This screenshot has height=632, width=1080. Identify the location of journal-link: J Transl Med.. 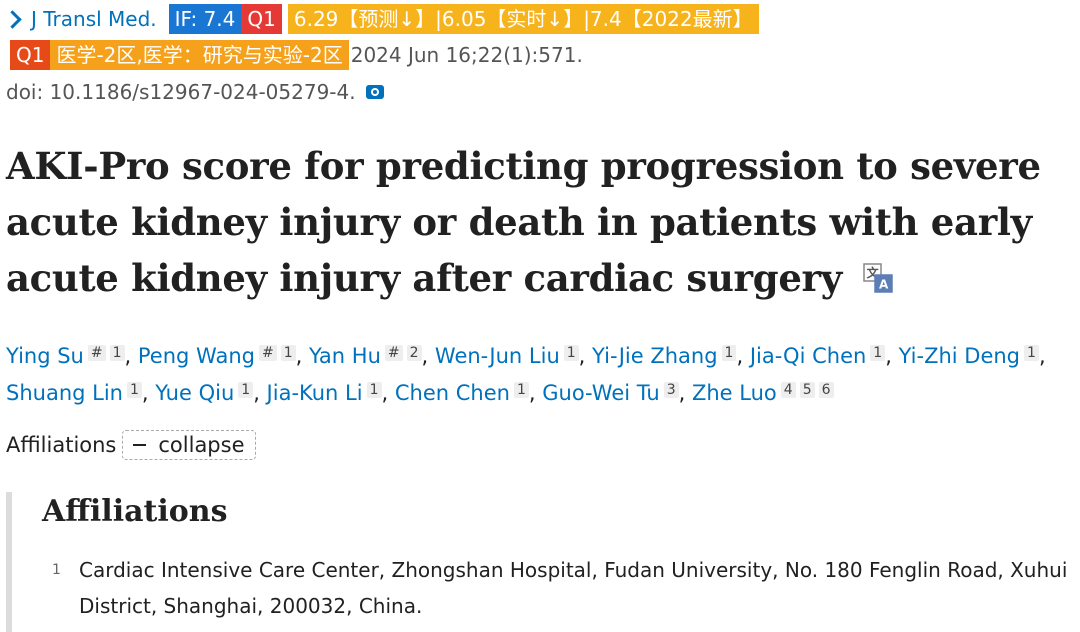
(80, 19).